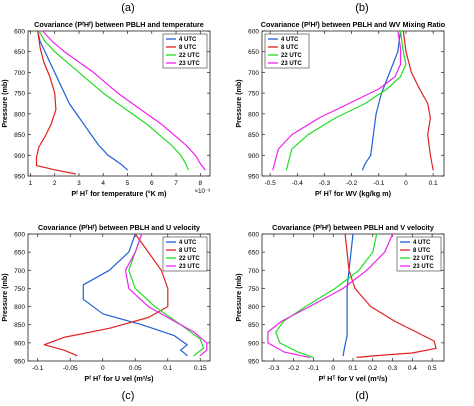  I want to click on panel-label-d: (d), so click(361, 396).